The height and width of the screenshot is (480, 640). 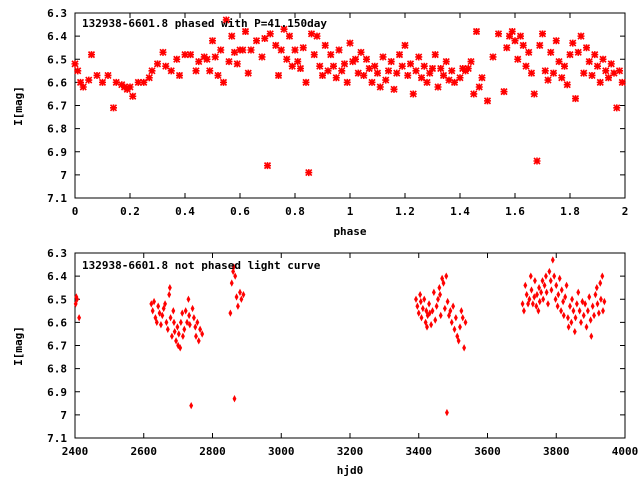 I want to click on phased-x-tick-label: 0, so click(x=75, y=211).